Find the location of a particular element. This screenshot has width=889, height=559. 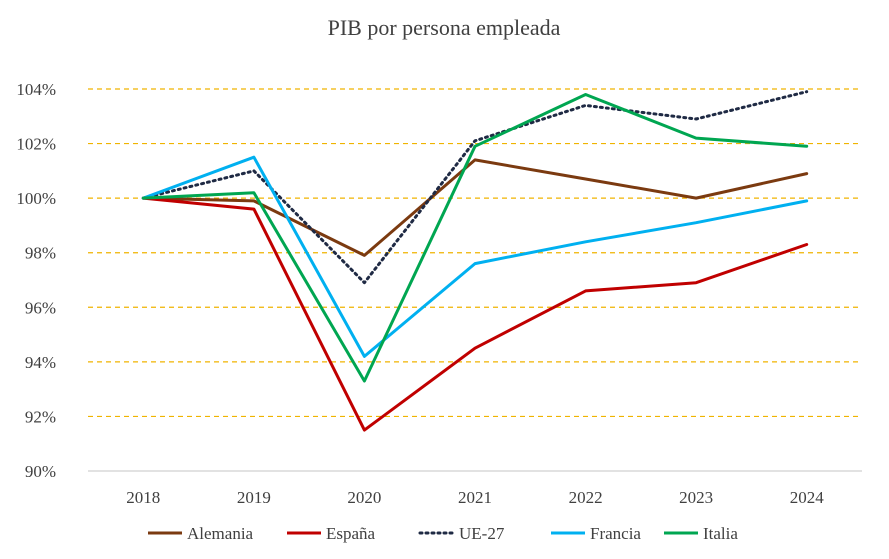

x-tick-label: 2023 is located at coordinates (696, 497).